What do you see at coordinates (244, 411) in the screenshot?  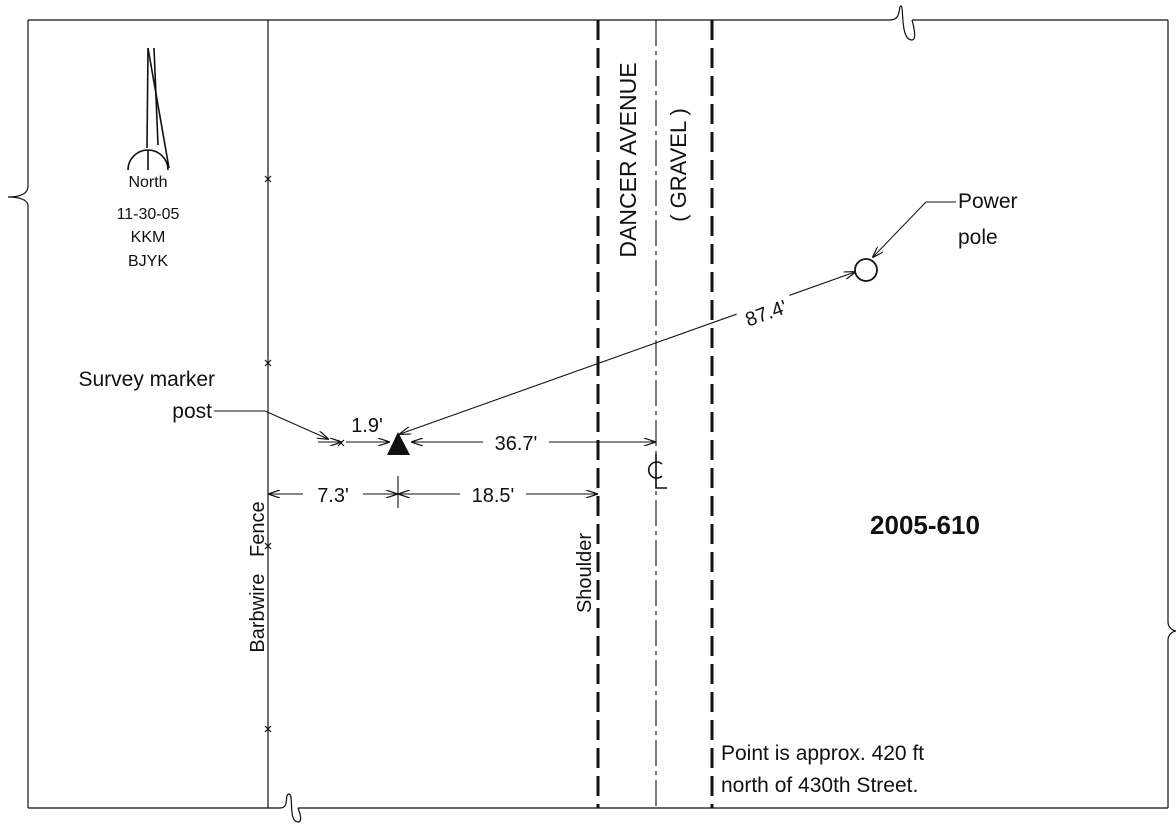 I see `survey-marker: Survey marker post` at bounding box center [244, 411].